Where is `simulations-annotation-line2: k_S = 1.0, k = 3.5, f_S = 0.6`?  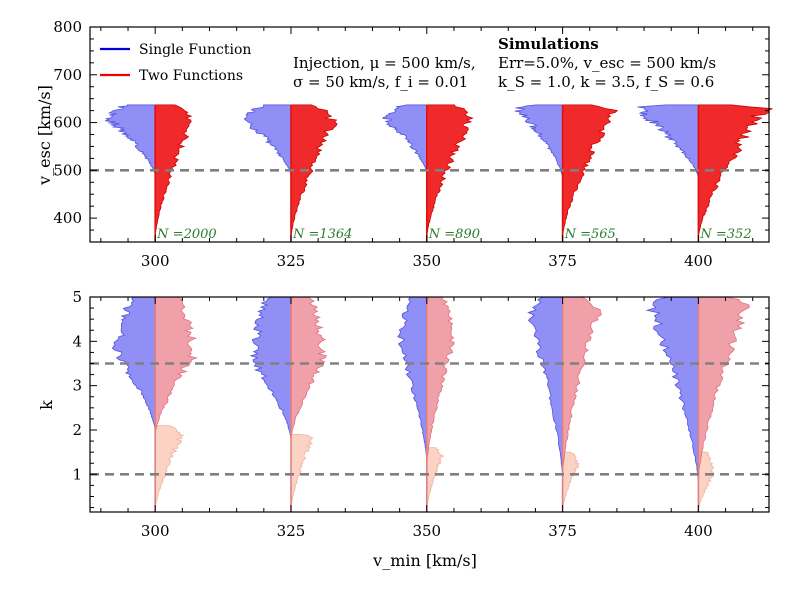
simulations-annotation-line2: k_S = 1.0, k = 3.5, f_S = 0.6 is located at coordinates (606, 82).